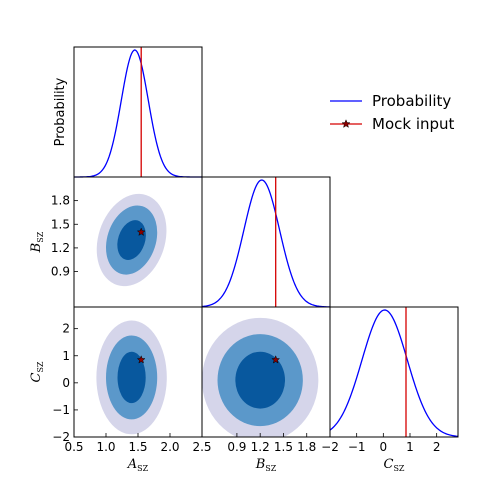 The image size is (485, 485). Describe the element at coordinates (61, 437) in the screenshot. I see `y-tick-label: −2` at that location.